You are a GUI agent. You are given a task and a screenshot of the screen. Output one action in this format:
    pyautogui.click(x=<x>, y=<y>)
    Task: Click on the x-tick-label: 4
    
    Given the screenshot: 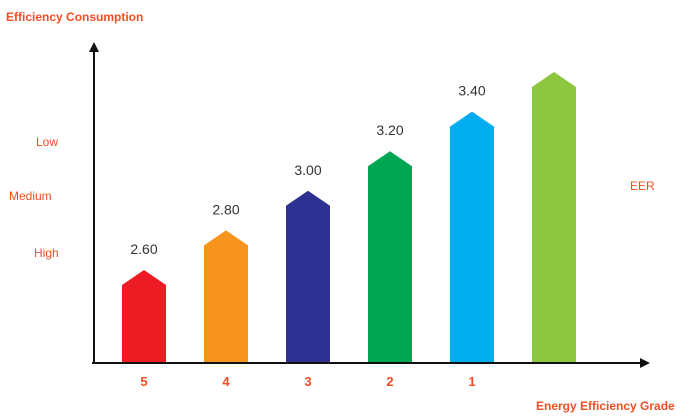 What is the action you would take?
    pyautogui.click(x=226, y=381)
    